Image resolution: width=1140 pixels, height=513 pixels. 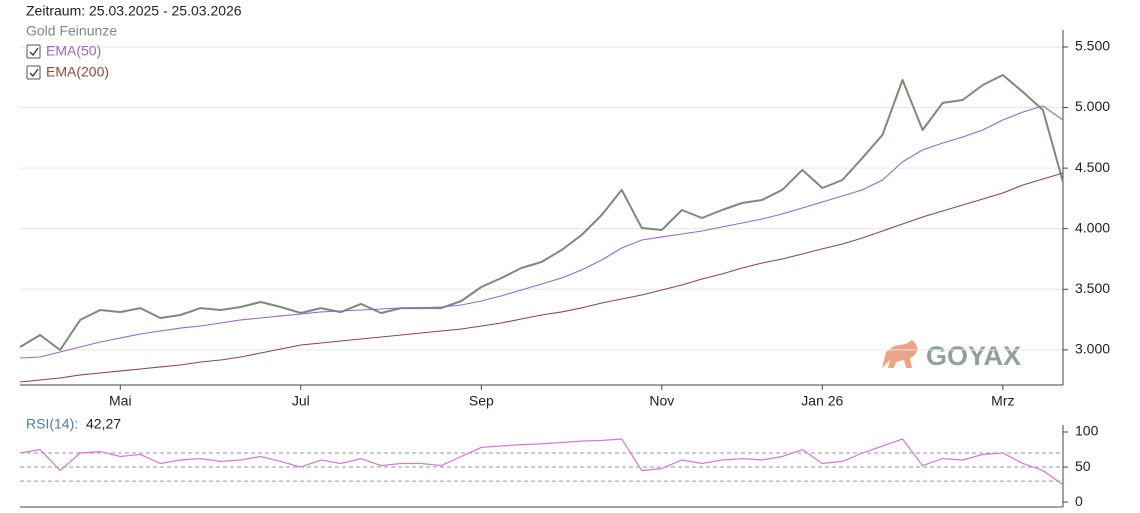 I want to click on x-tick-label: Sep, so click(x=481, y=401).